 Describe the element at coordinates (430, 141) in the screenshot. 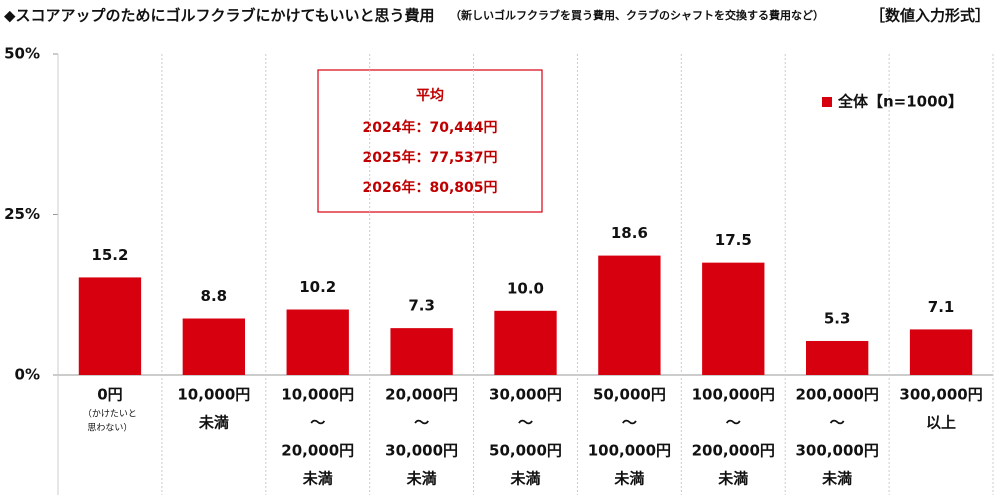

I see `average-box` at that location.